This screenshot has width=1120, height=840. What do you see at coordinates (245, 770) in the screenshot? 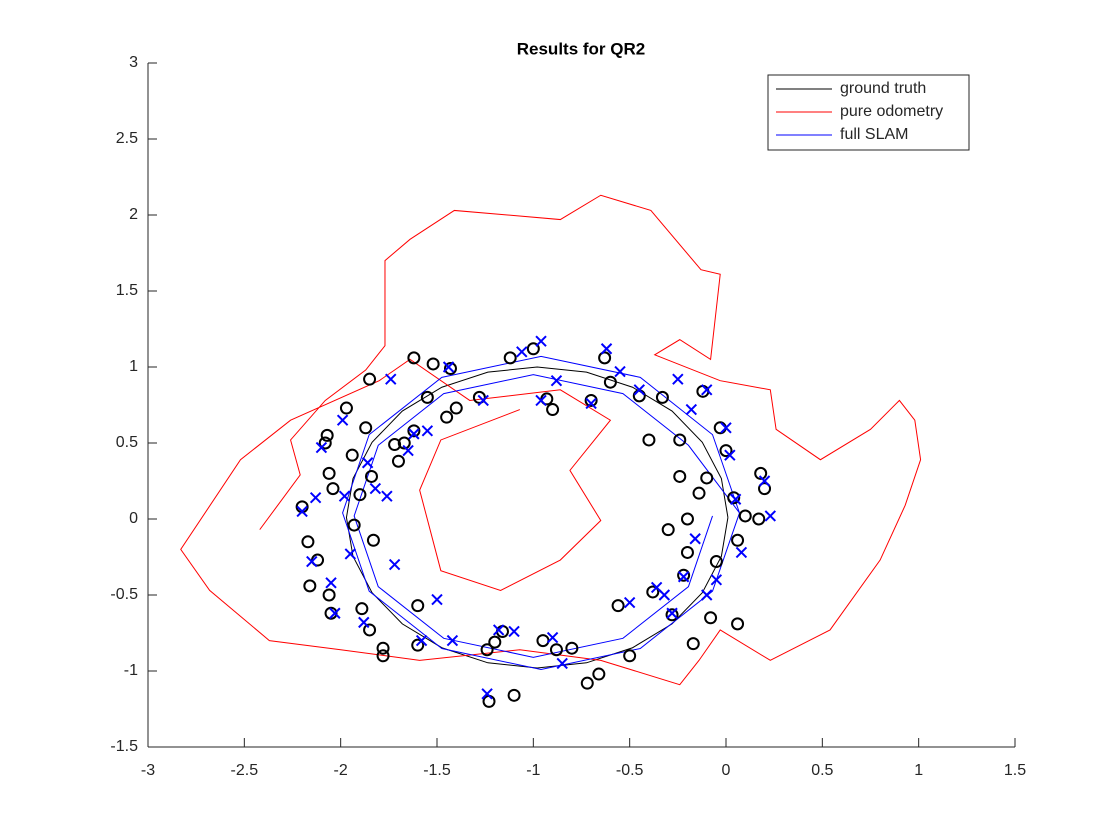
I see `x-tick-label: -2.5` at bounding box center [245, 770].